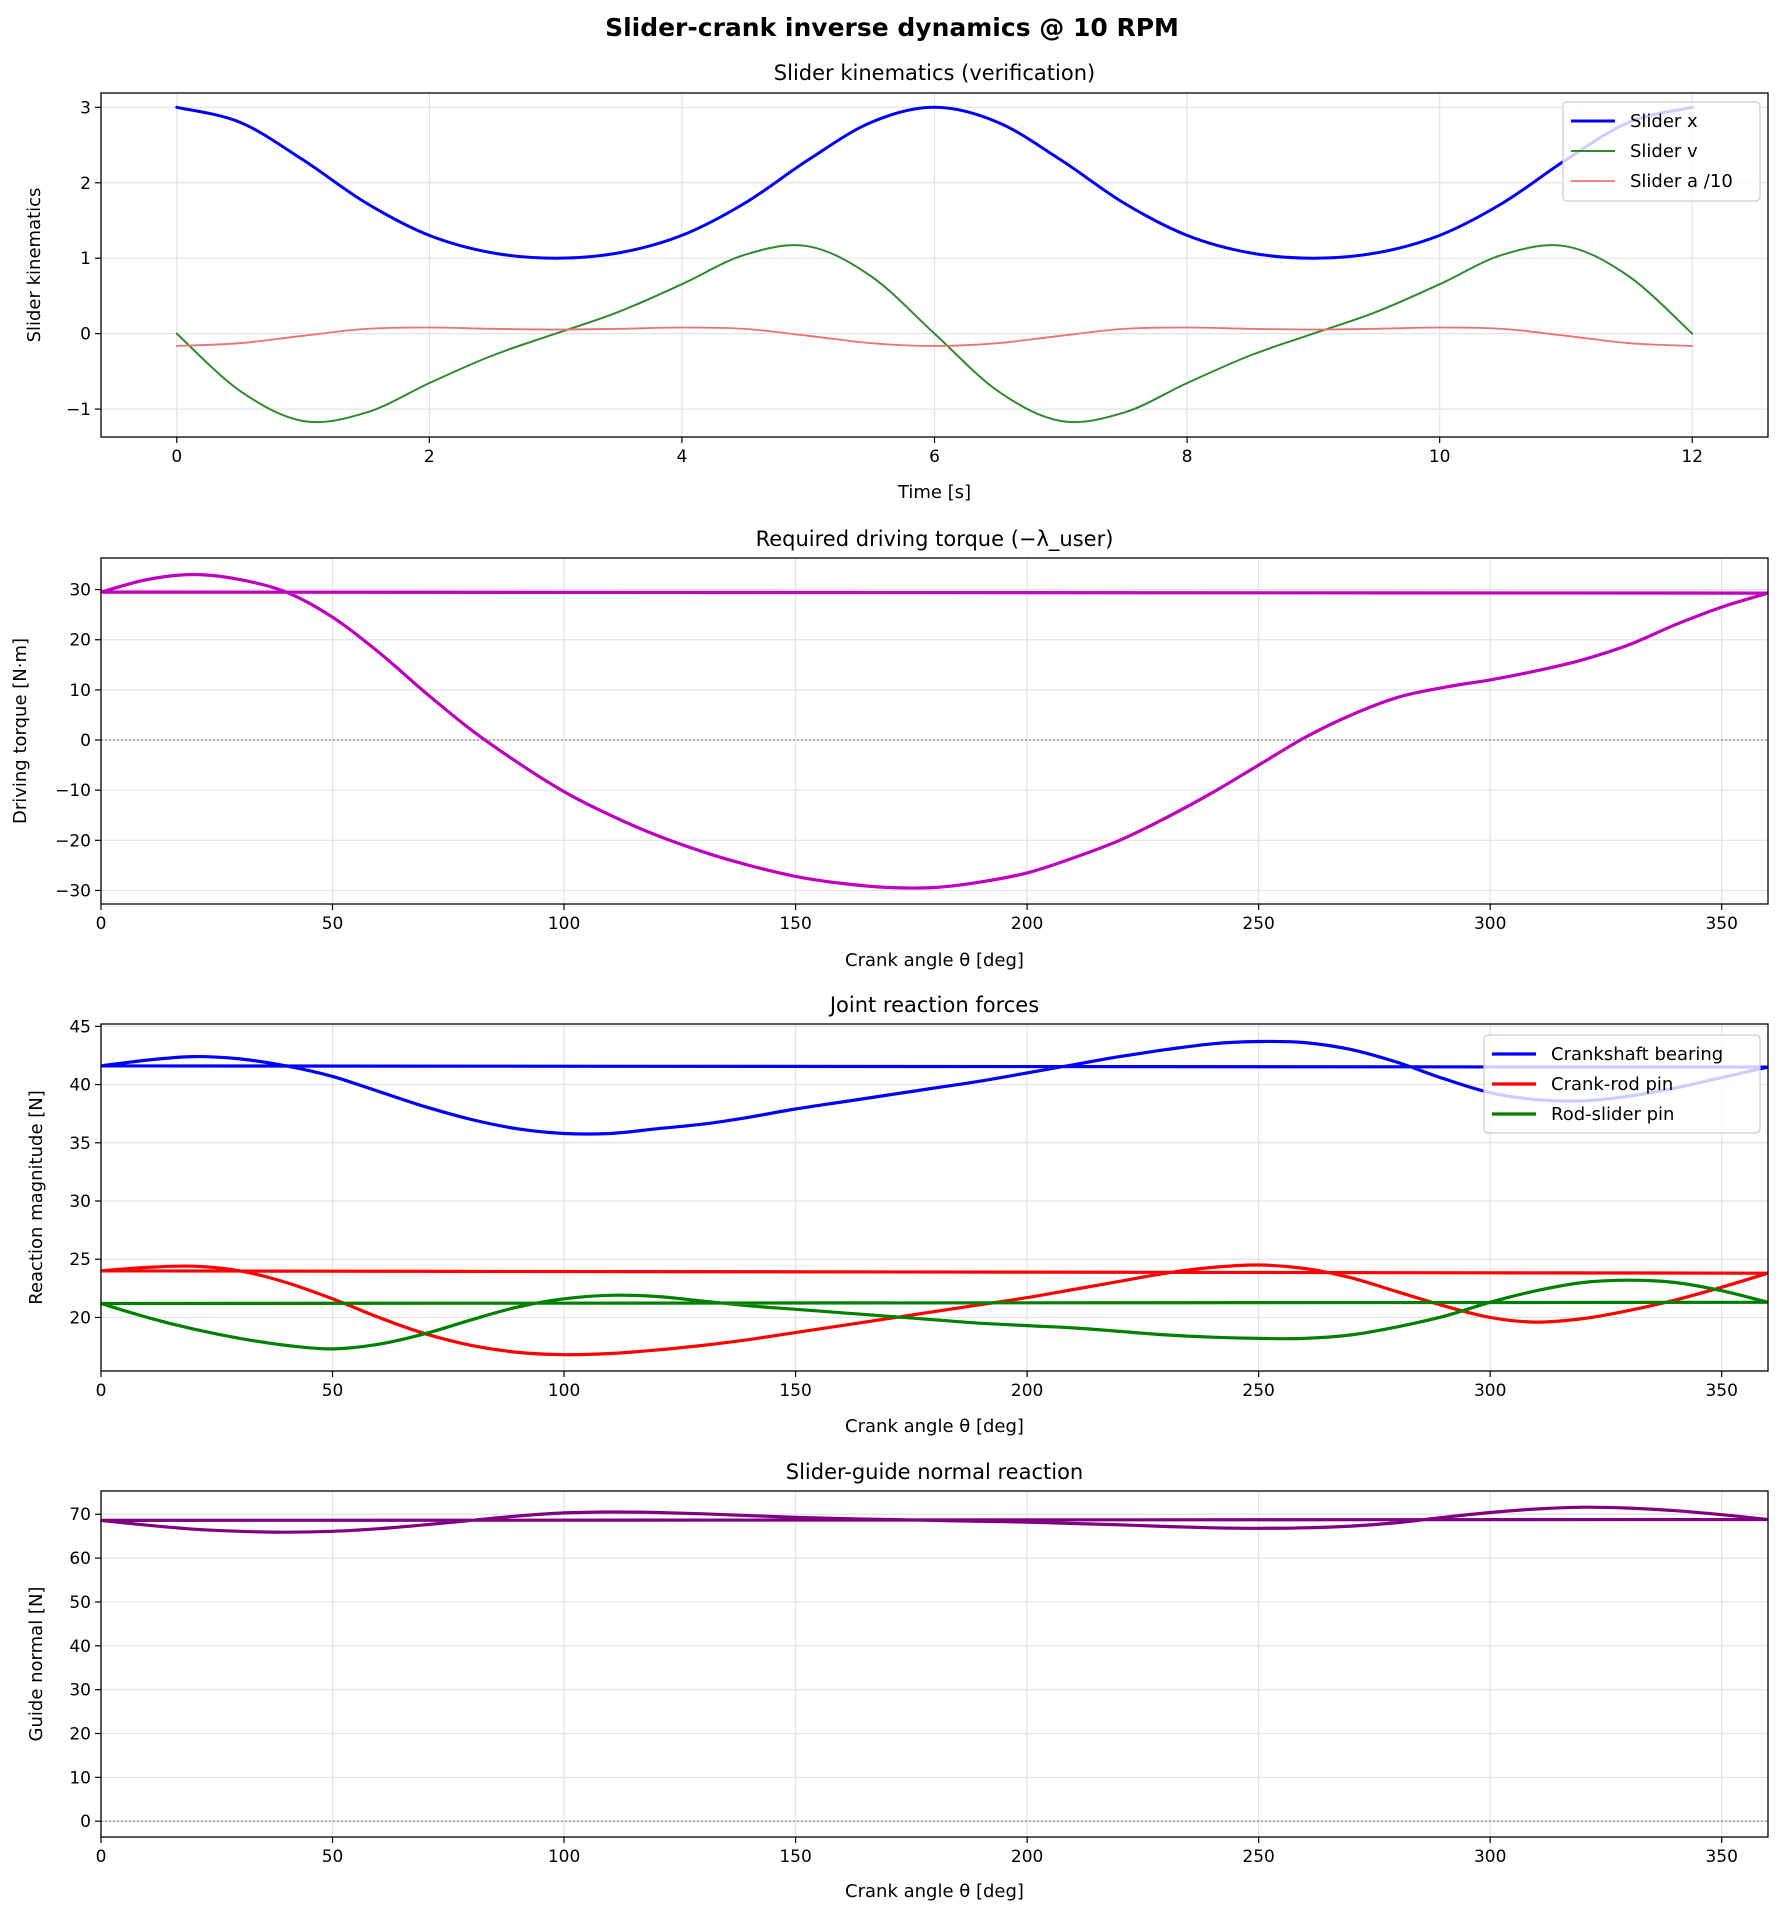  What do you see at coordinates (73, 791) in the screenshot?
I see `y-tick-label: −10` at bounding box center [73, 791].